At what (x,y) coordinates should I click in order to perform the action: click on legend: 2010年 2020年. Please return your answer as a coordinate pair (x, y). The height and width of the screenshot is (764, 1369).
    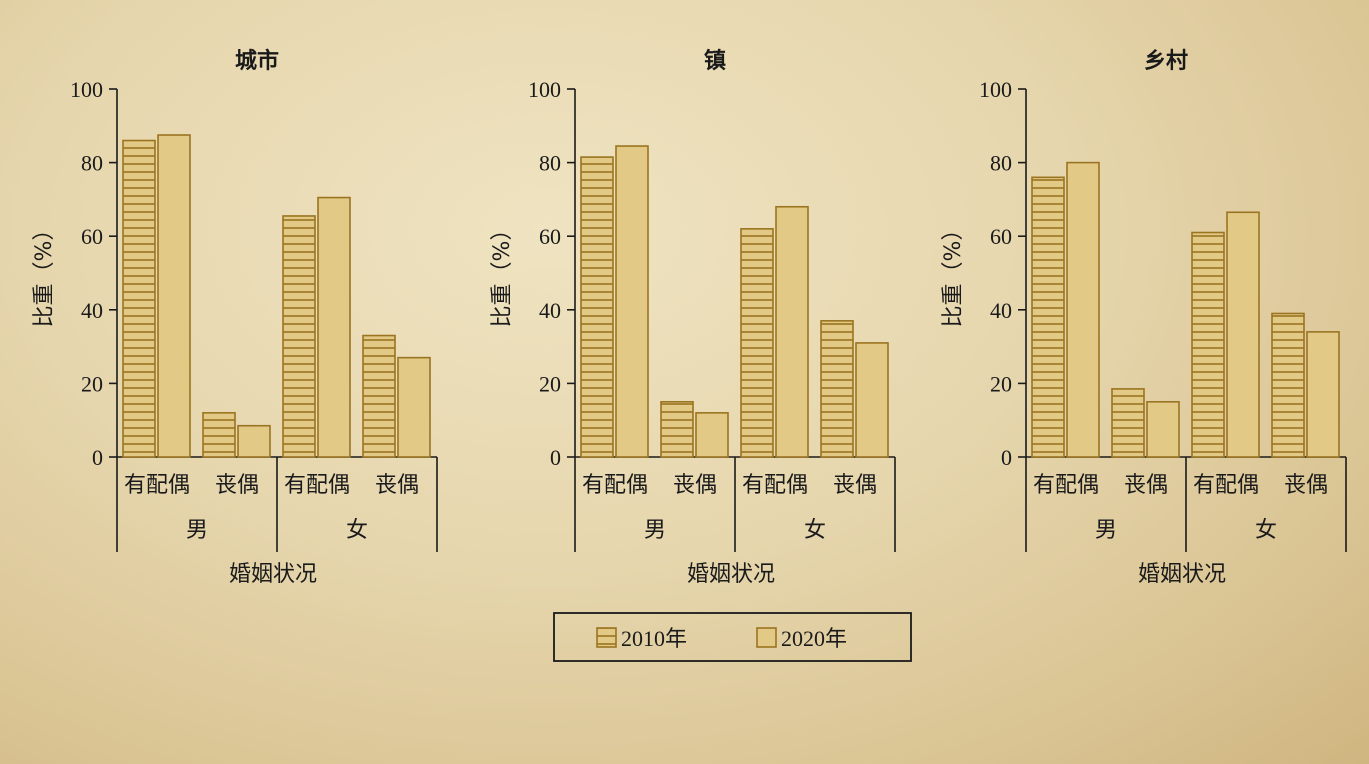
    Looking at the image, I should click on (732, 637).